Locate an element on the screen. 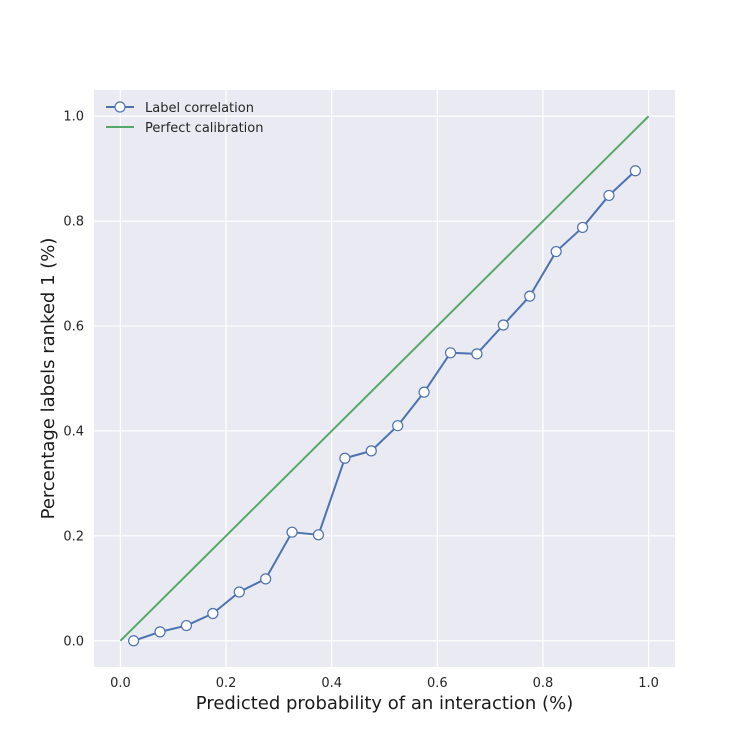 The width and height of the screenshot is (750, 750). x-tick-label: 0.2 is located at coordinates (226, 683).